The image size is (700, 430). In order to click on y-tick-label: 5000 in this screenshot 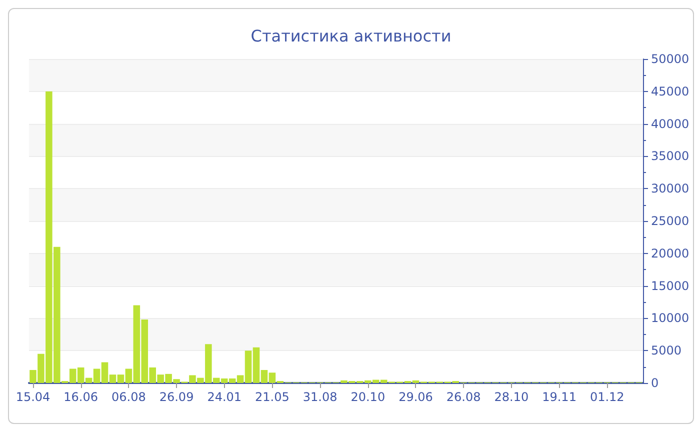, I will do `click(666, 351)`.